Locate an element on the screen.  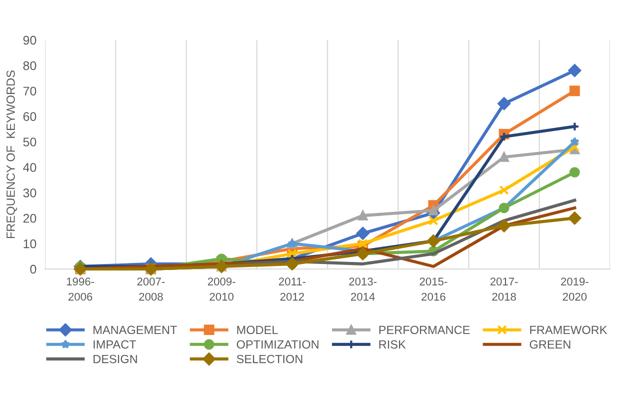
legend-label: PERFORMANCE is located at coordinates (424, 330).